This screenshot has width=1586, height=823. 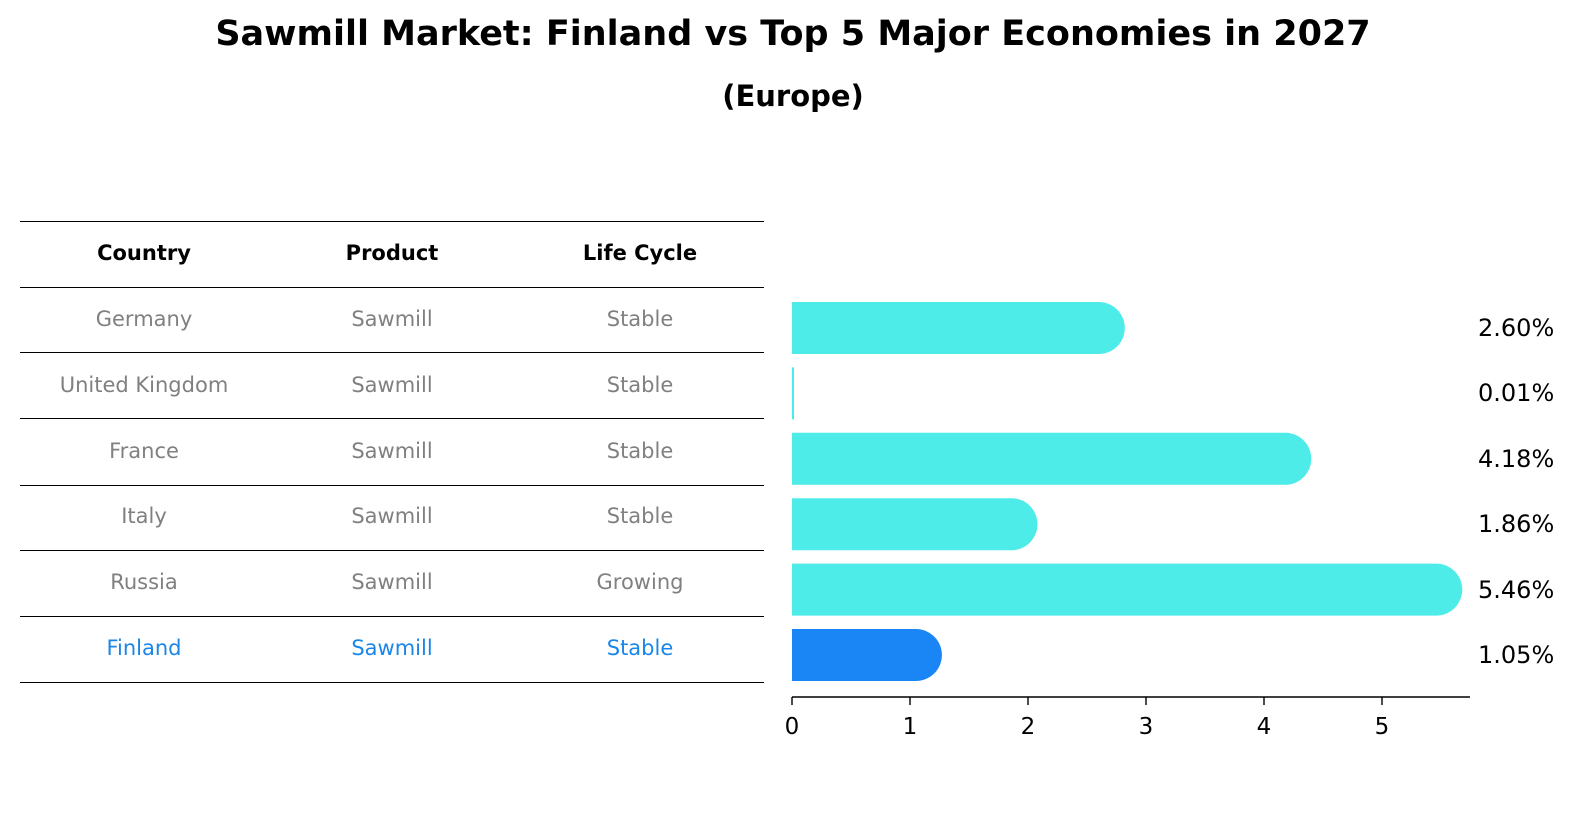 What do you see at coordinates (144, 385) in the screenshot?
I see `table-cell-country: United Kingdom` at bounding box center [144, 385].